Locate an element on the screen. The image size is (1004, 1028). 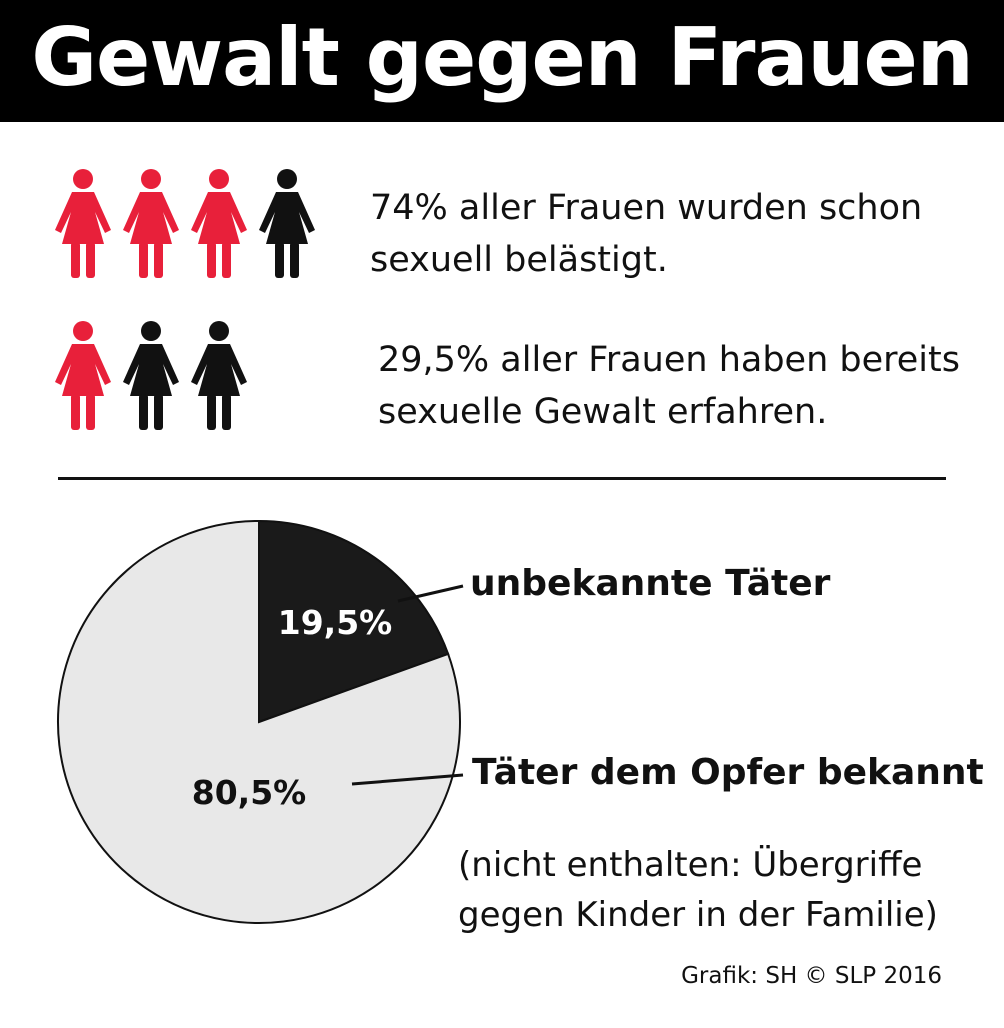
section-divider is located at coordinates (502, 478).